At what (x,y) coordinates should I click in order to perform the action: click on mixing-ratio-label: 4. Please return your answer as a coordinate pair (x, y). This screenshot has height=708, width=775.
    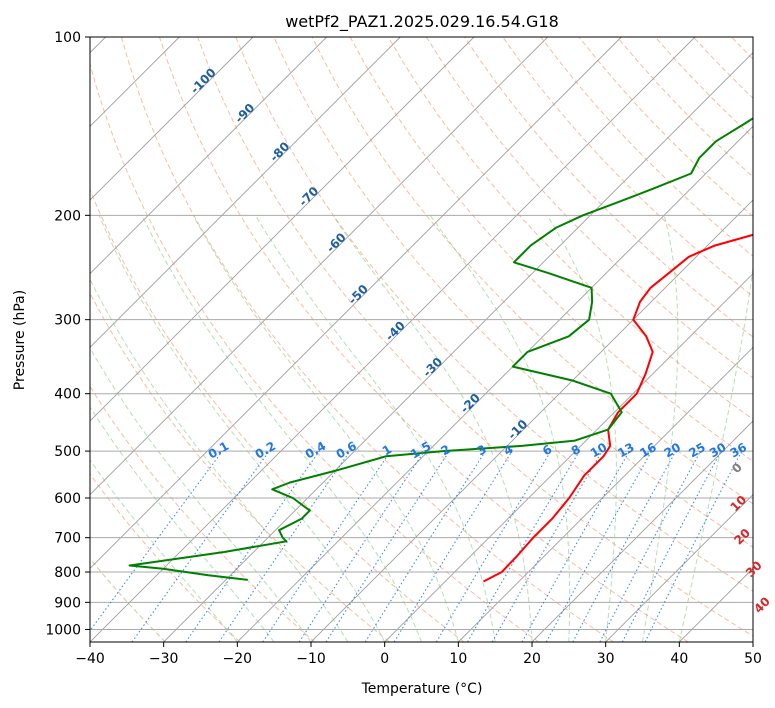
    Looking at the image, I should click on (508, 450).